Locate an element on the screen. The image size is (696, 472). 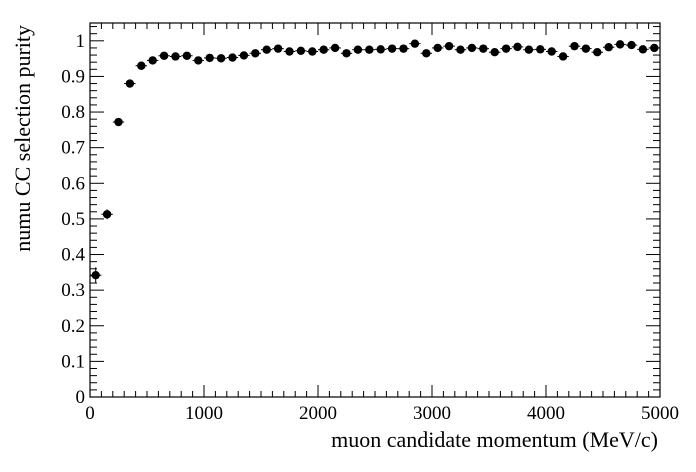
y-tick-label: 1 is located at coordinates (81, 41).